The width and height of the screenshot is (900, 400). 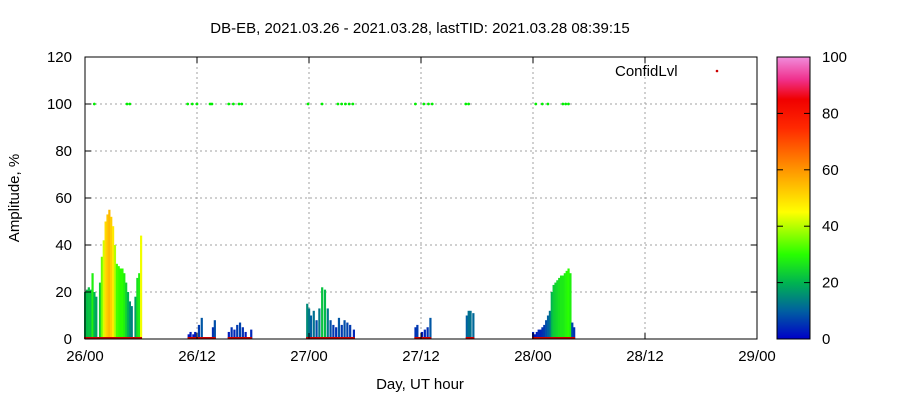 What do you see at coordinates (830, 226) in the screenshot?
I see `colorbar-tick-label: 40` at bounding box center [830, 226].